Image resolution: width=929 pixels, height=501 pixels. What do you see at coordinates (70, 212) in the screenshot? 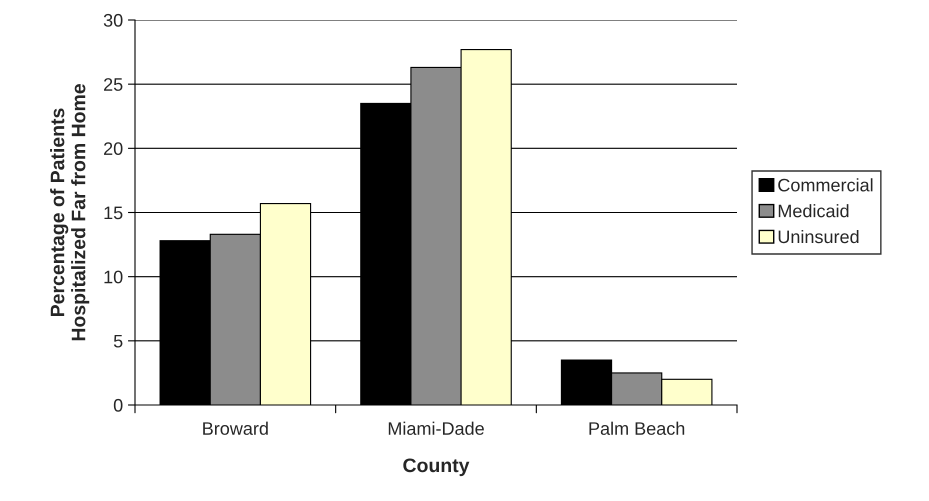
I see `y-axis-title: Percentage of Patients Hospitalized Far from Home` at bounding box center [70, 212].